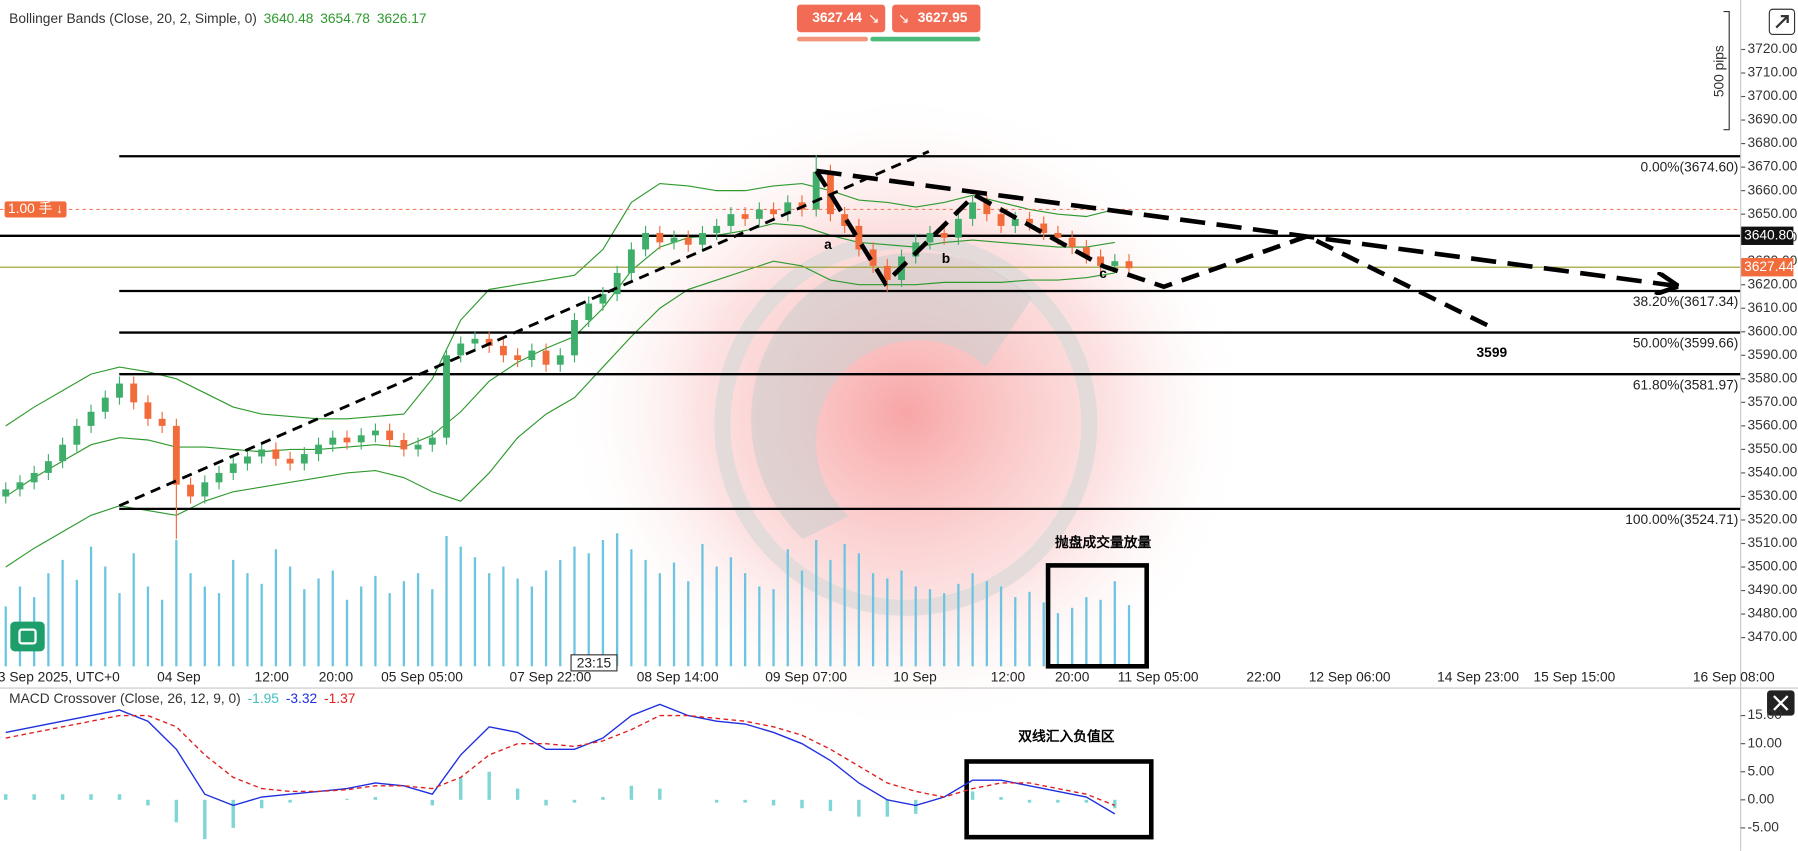  What do you see at coordinates (179, 676) in the screenshot?
I see `x-tick-label: 04 Sep` at bounding box center [179, 676].